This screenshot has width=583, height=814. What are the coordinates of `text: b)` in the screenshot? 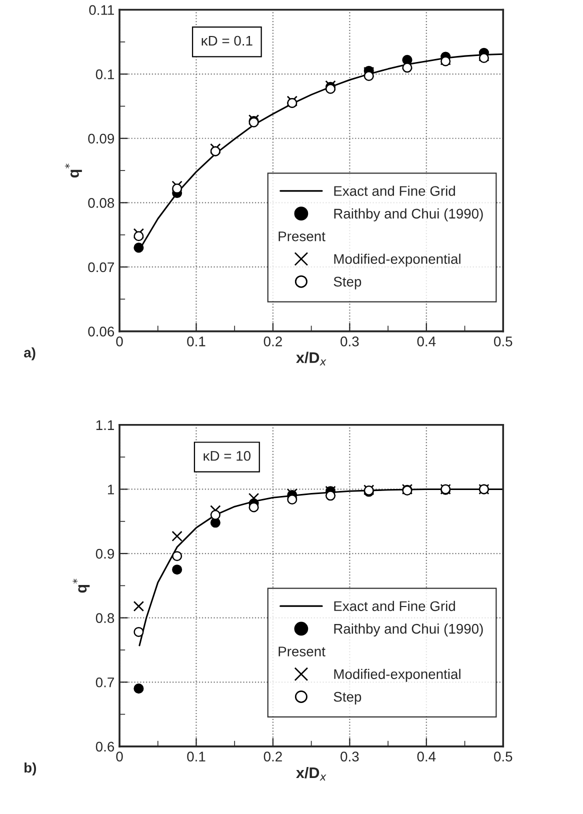 It's located at (30, 769).